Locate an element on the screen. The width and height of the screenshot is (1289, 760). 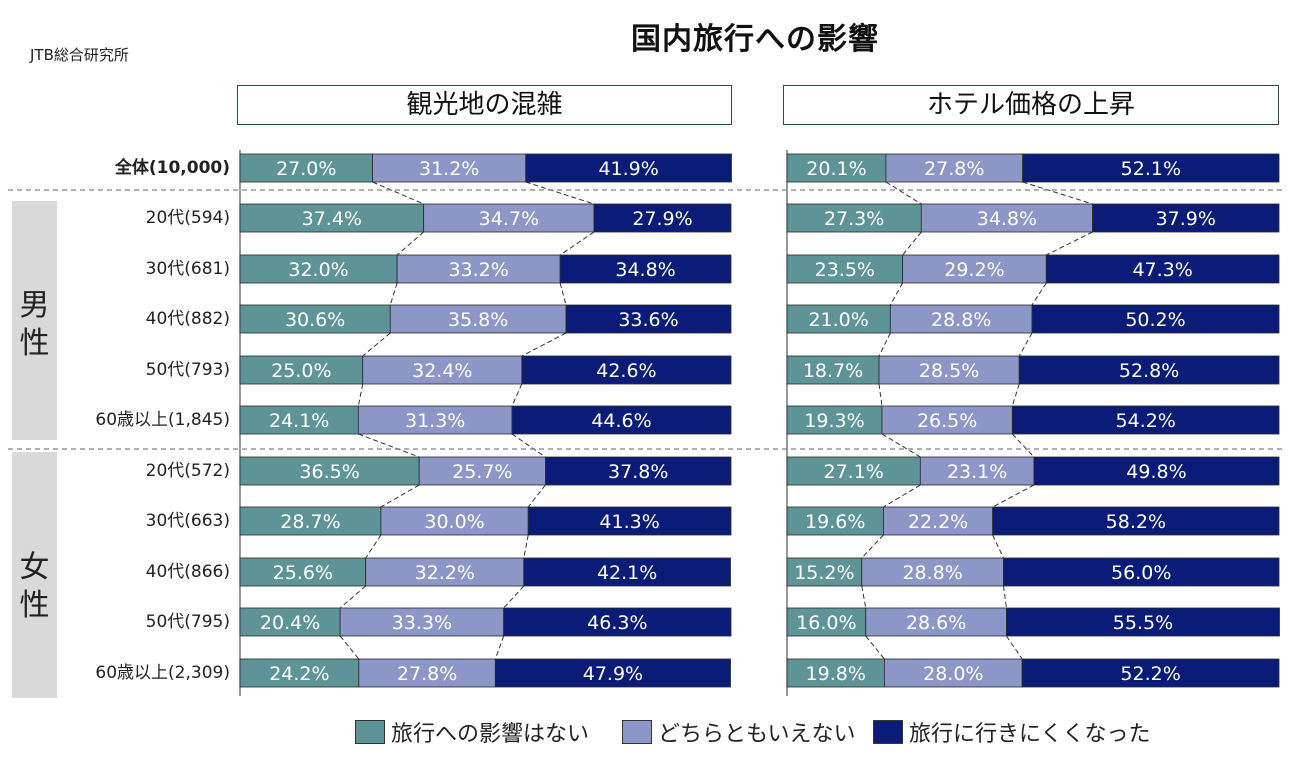
legend-label-neither: どちらともいえない is located at coordinates (757, 734).